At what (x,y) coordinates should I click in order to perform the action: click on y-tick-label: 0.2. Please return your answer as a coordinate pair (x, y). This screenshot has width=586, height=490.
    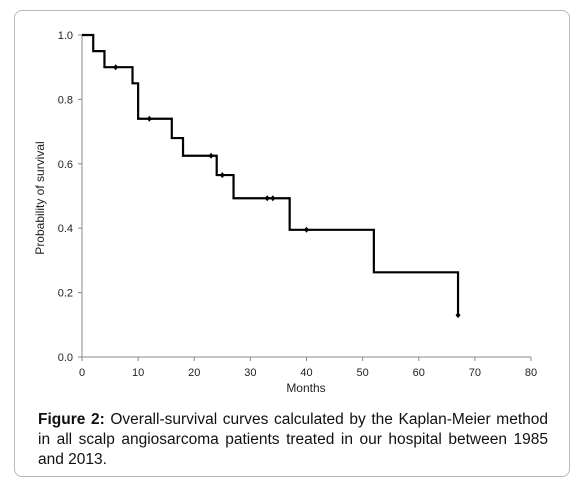
    Looking at the image, I should click on (65, 294).